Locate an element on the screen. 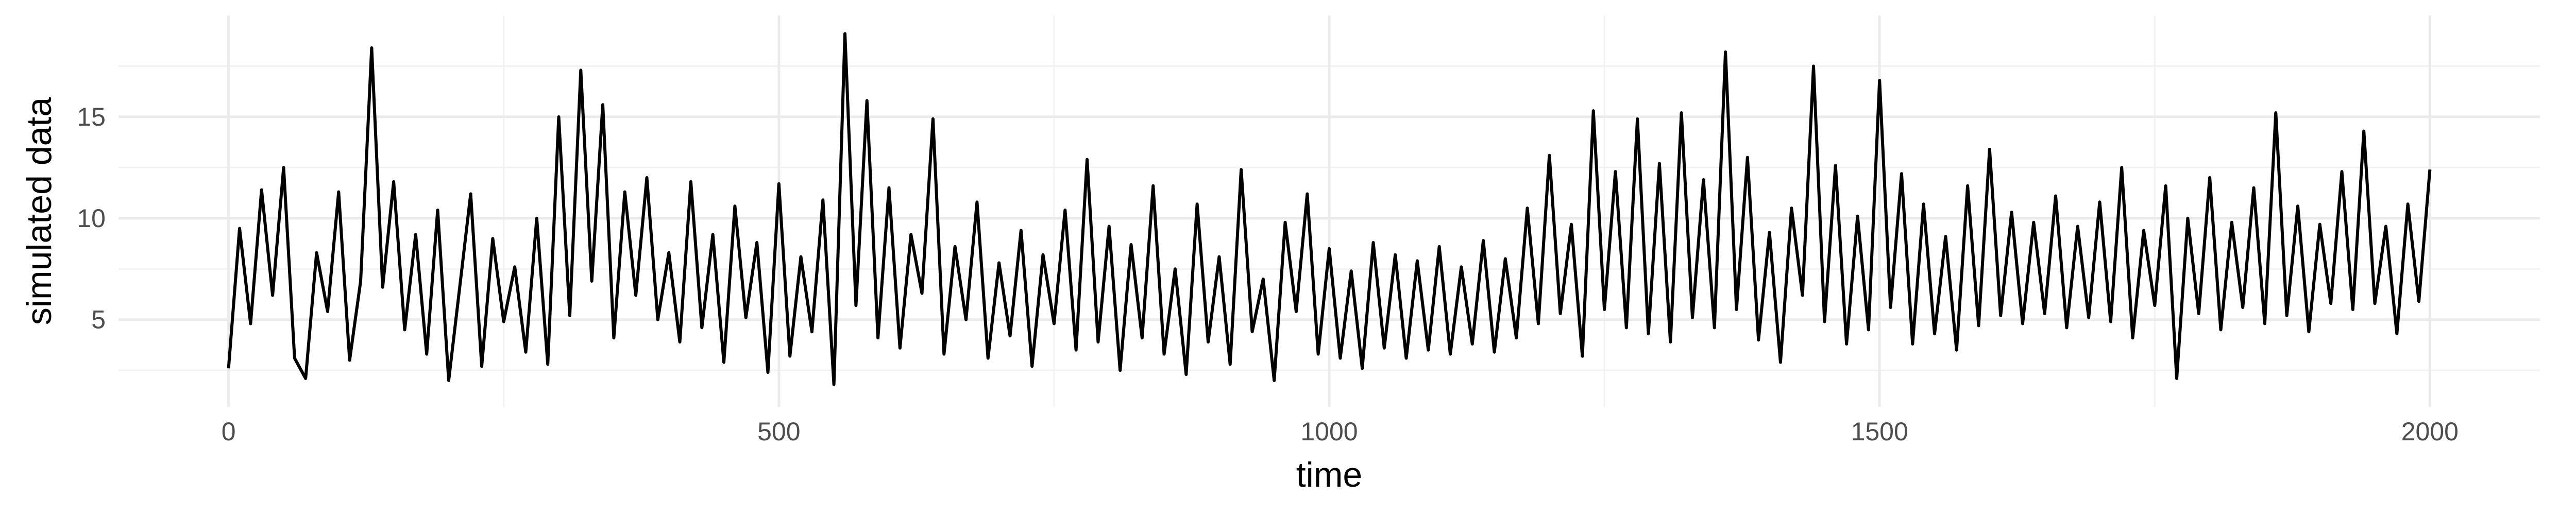 This screenshot has width=2576, height=515. y-tick-label: 15 is located at coordinates (91, 116).